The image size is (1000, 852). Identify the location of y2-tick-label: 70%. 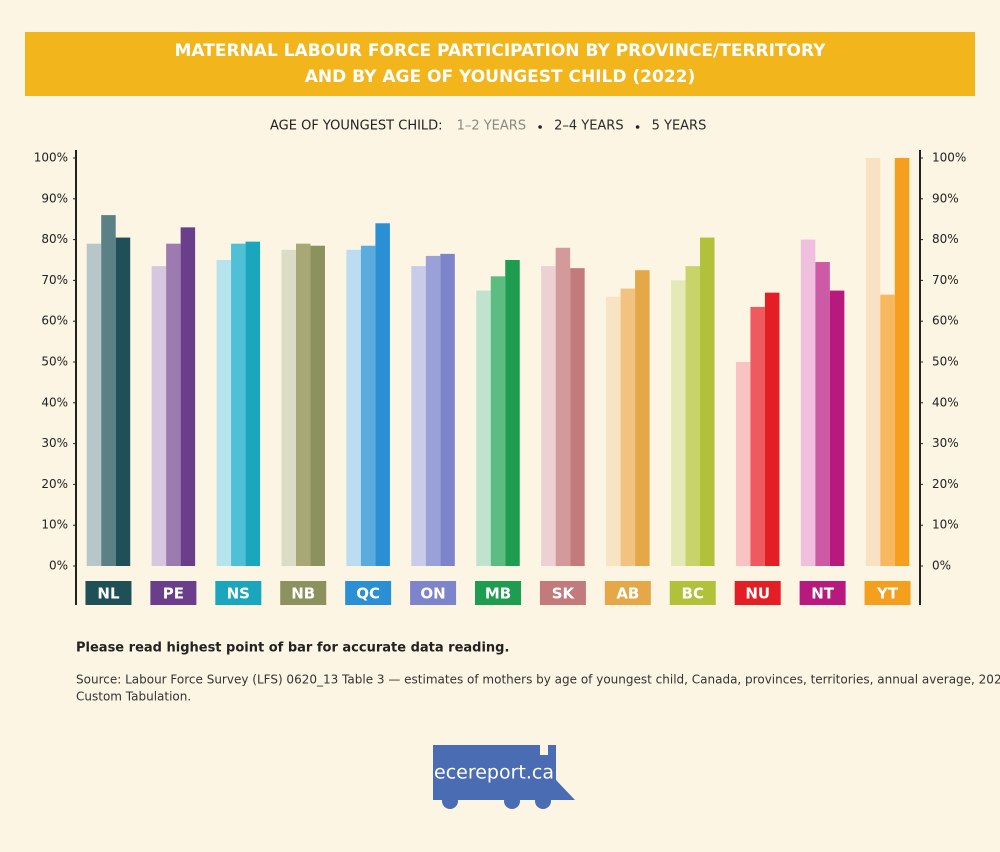
(945, 280).